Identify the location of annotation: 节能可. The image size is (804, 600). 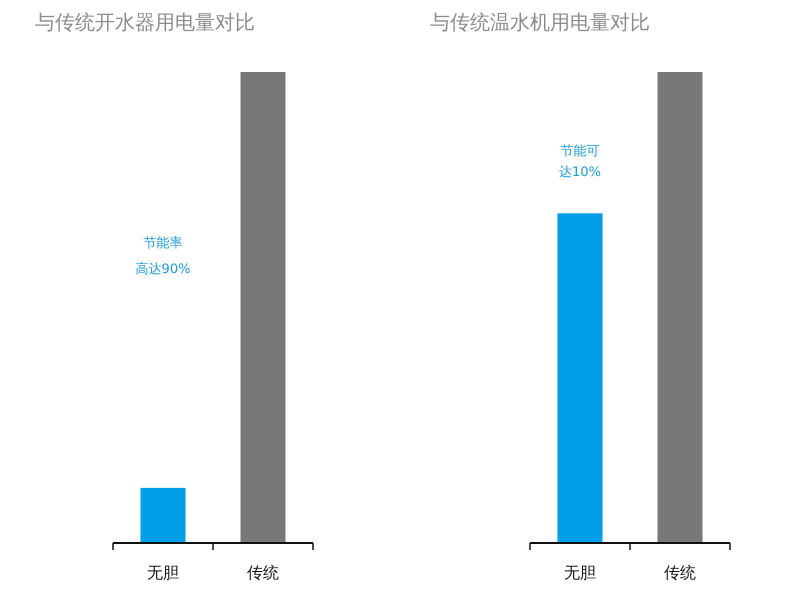
(580, 151).